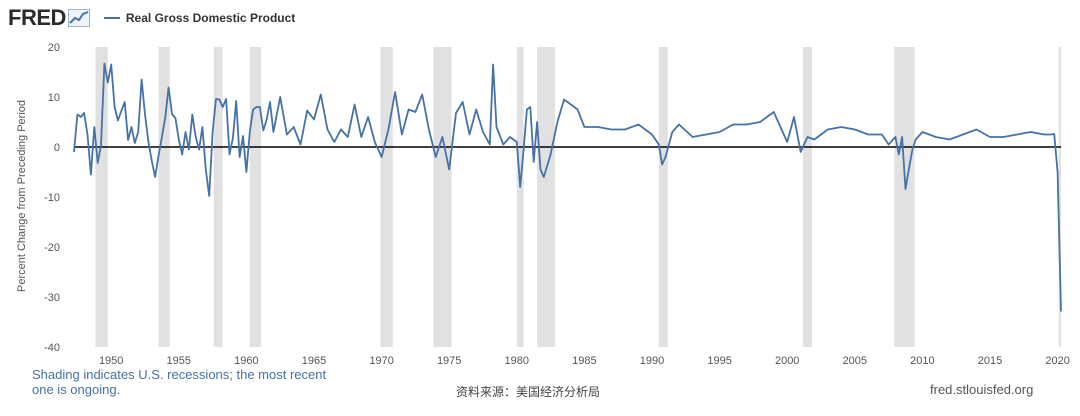 The height and width of the screenshot is (416, 1080). What do you see at coordinates (787, 361) in the screenshot?
I see `x-tick-label: 2000` at bounding box center [787, 361].